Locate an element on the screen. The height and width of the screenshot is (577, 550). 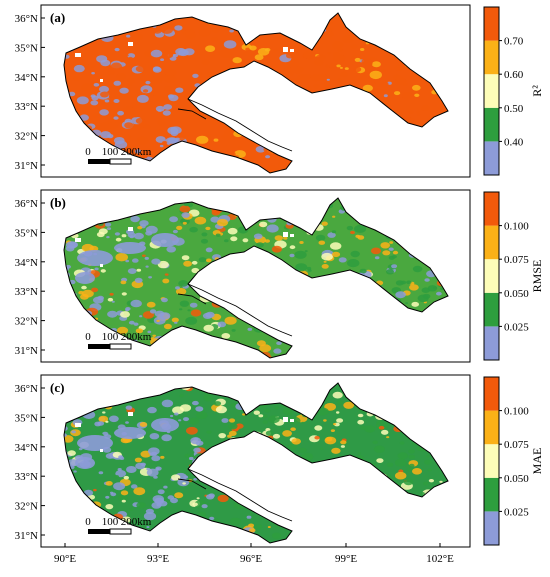
lat-tick-label: 33°N is located at coordinates (26, 477).